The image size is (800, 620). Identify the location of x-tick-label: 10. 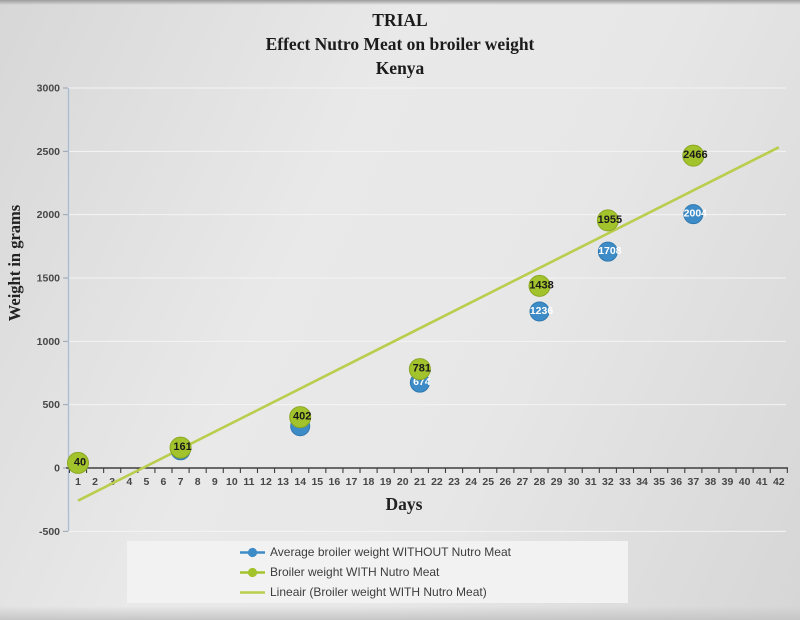
(232, 482).